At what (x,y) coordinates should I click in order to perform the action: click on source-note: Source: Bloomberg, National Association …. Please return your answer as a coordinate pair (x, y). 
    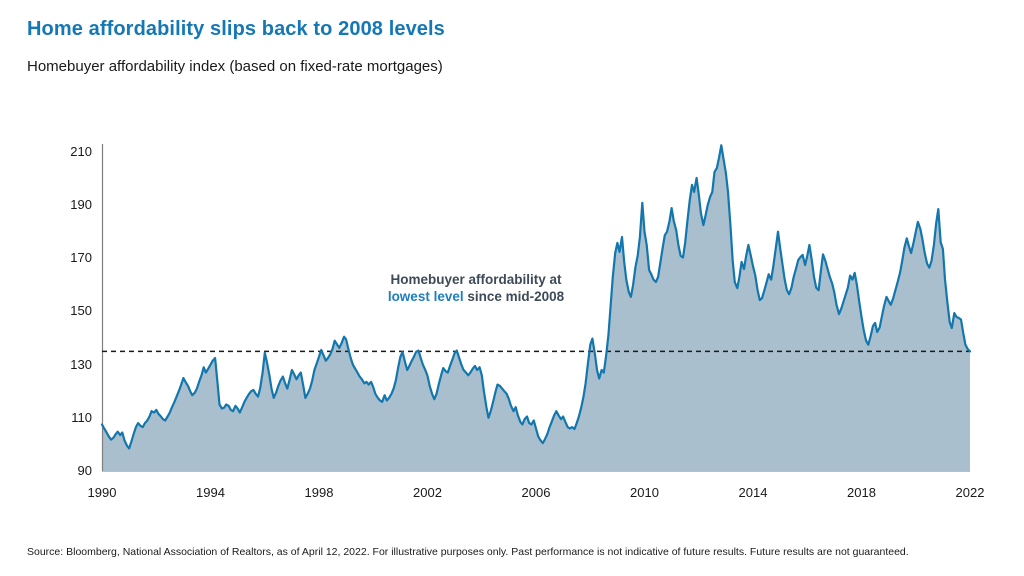
    Looking at the image, I should click on (468, 552).